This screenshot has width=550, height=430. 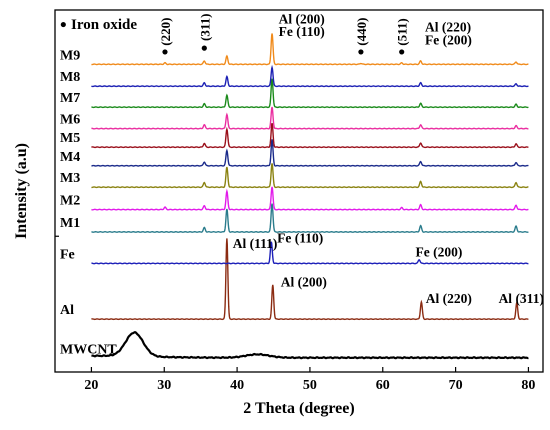 What do you see at coordinates (521, 298) in the screenshot?
I see `peak-label: Al (311)` at bounding box center [521, 298].